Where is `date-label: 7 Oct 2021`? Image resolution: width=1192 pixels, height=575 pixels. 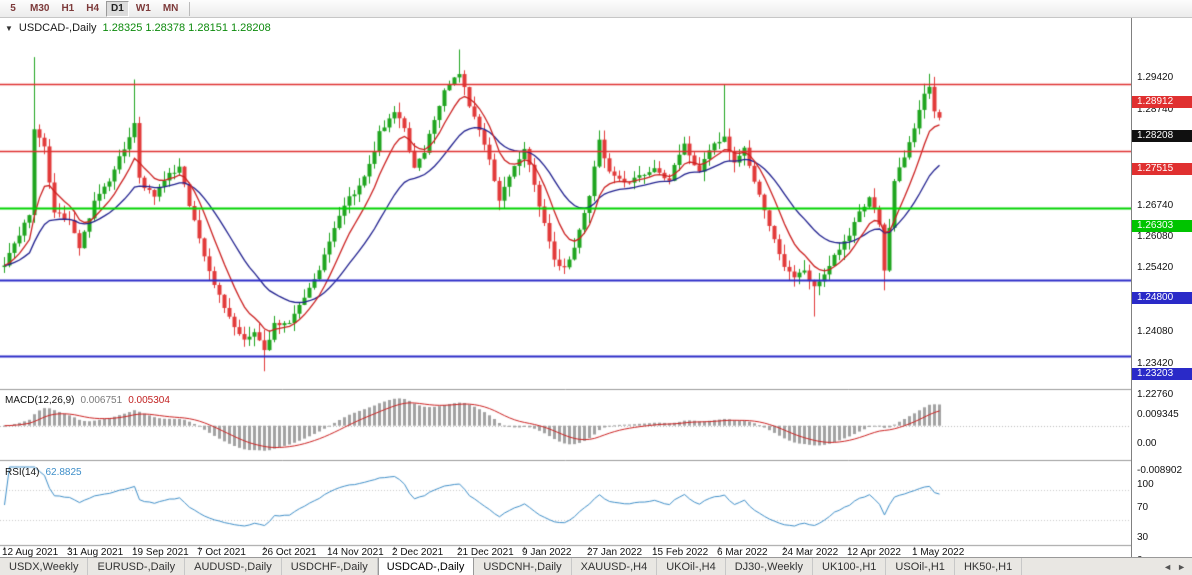
date-label: 7 Oct 2021 is located at coordinates (221, 552).